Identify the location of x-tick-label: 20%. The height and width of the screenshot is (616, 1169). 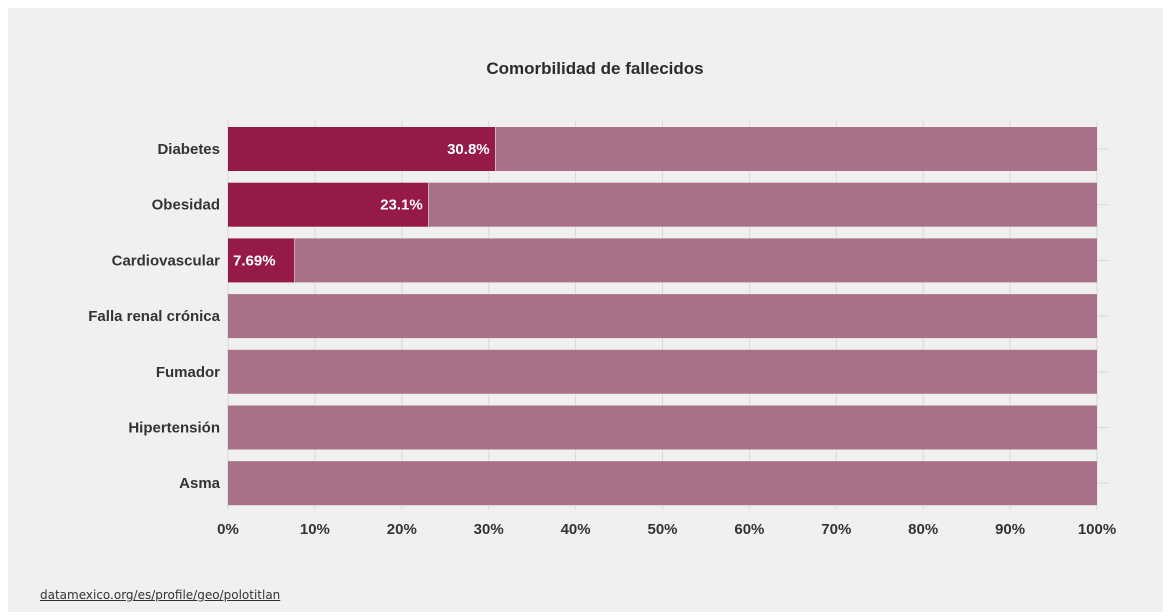
(402, 529).